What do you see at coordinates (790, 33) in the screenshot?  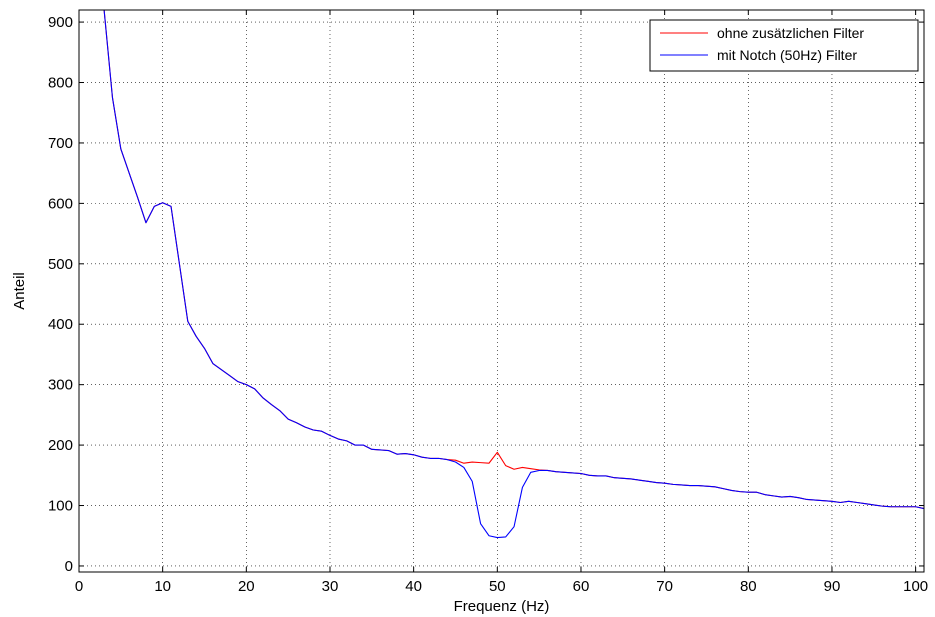 I see `legend-entry-label: ohne zusätzlichen Filter` at bounding box center [790, 33].